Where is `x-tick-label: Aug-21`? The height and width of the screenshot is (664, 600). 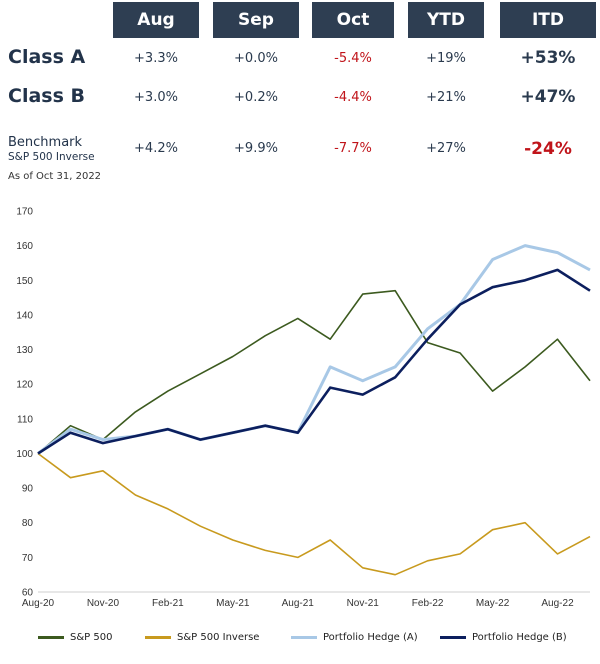 x-tick-label: Aug-21 is located at coordinates (298, 603).